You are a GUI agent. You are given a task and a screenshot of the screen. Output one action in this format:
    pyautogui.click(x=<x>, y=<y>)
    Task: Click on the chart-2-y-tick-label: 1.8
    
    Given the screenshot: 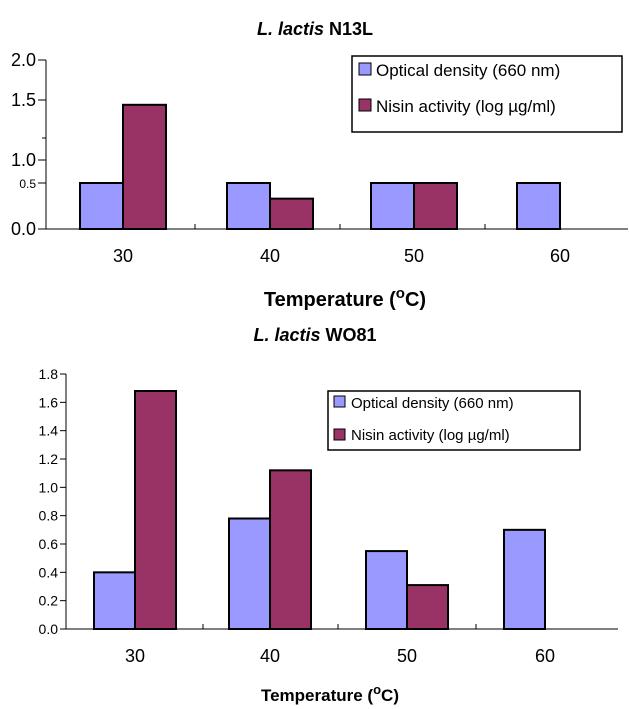 What is the action you would take?
    pyautogui.click(x=49, y=374)
    